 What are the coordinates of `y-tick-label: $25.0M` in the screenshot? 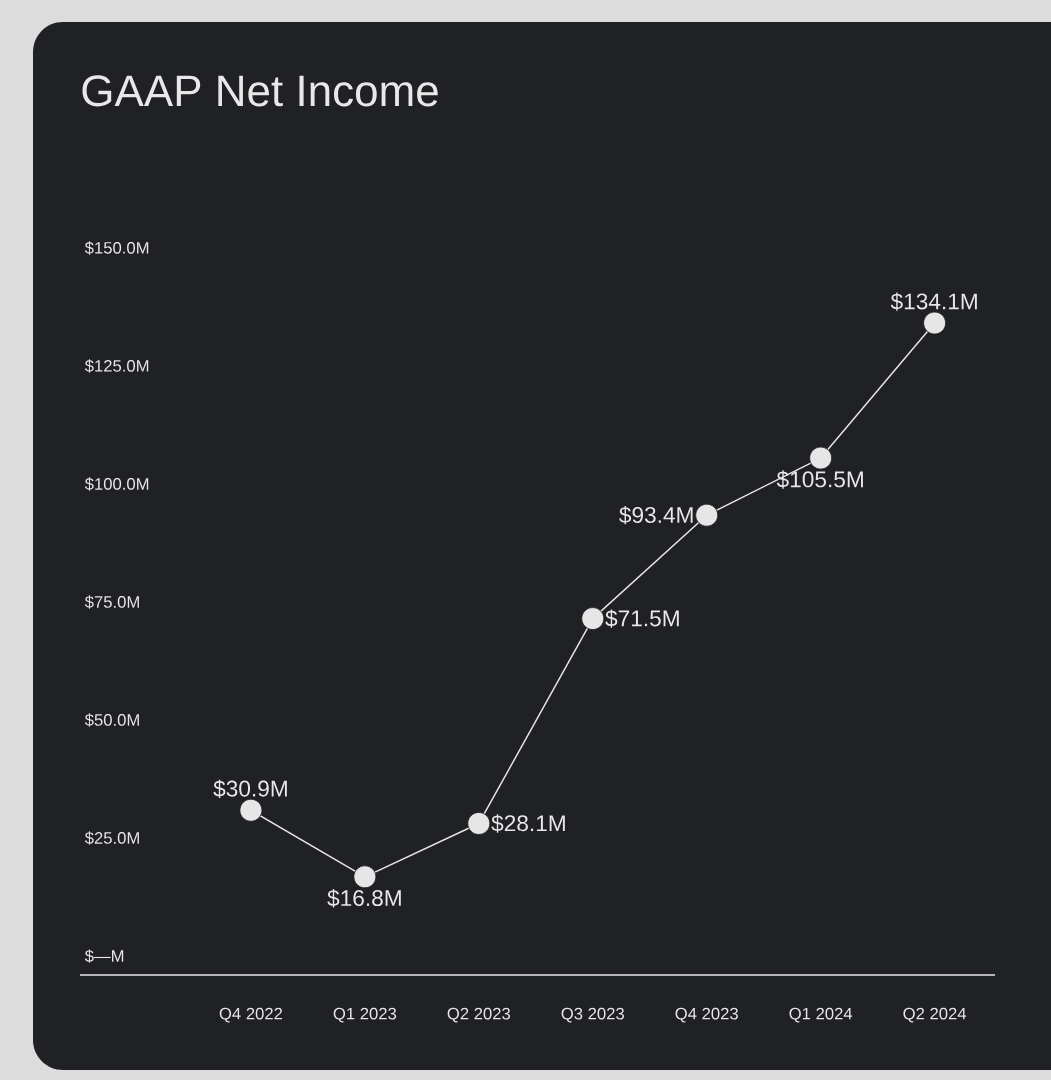 It's located at (111, 838).